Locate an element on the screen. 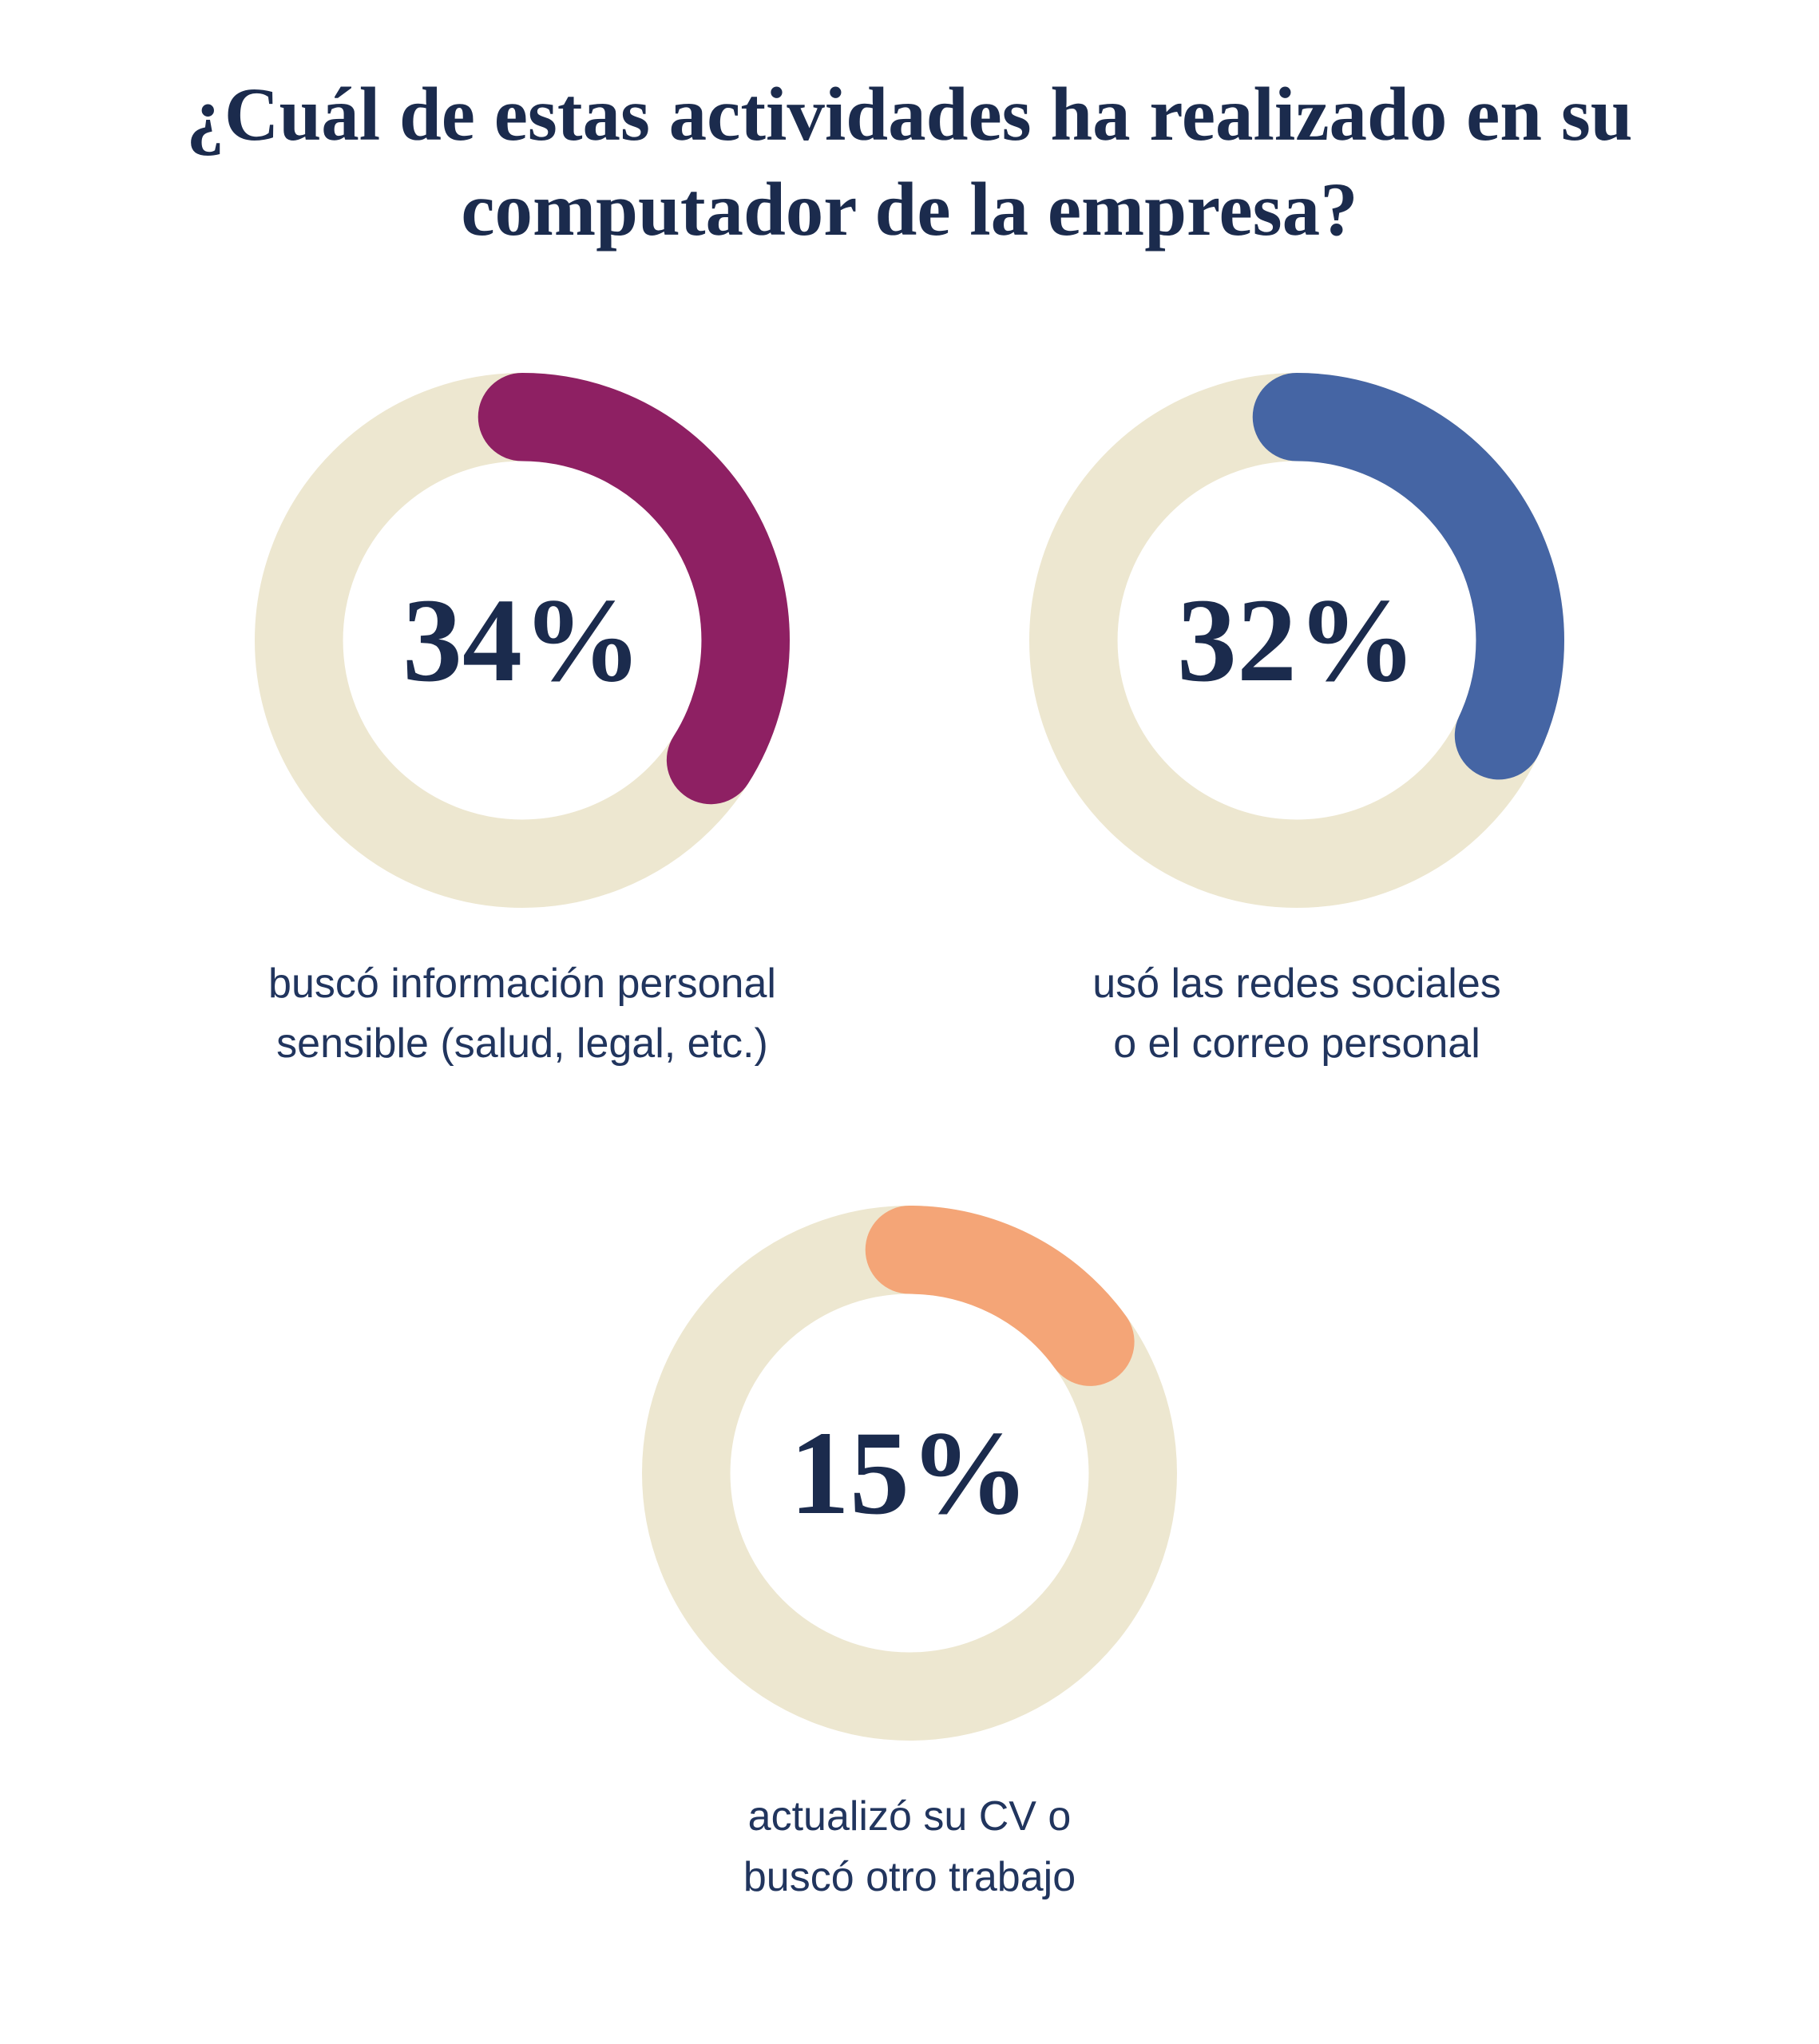 This screenshot has width=1819, height=2044. donut-value-social-email: 32% is located at coordinates (1297, 640).